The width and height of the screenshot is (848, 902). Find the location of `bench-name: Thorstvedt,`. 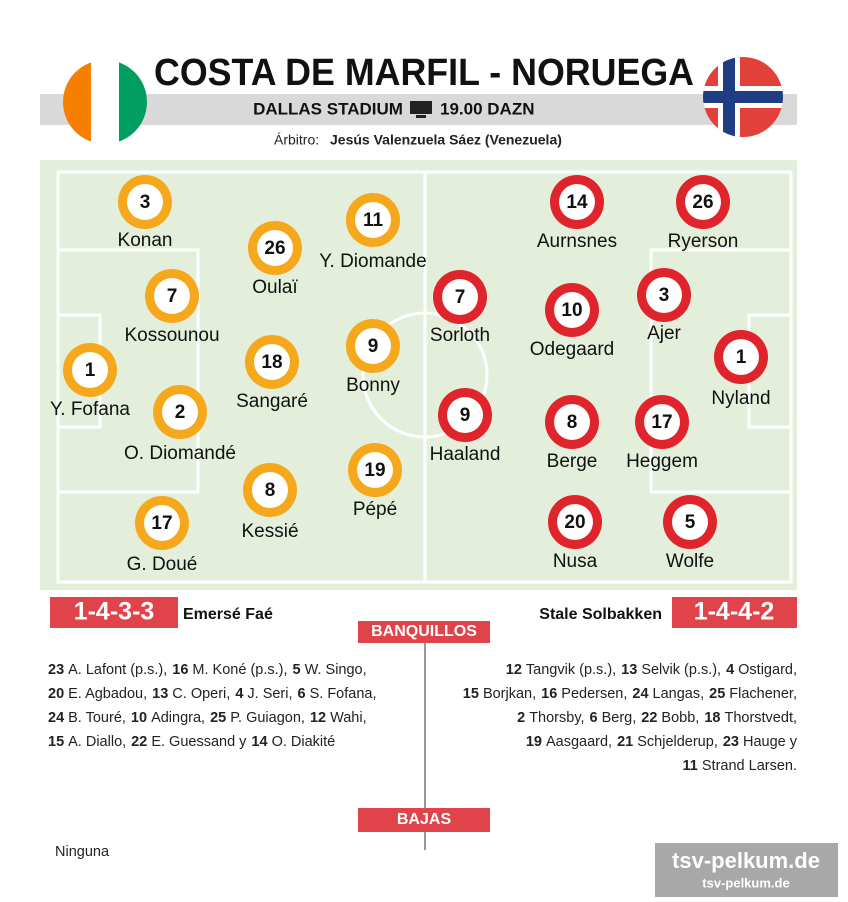

bench-name: Thorstvedt, is located at coordinates (760, 718).